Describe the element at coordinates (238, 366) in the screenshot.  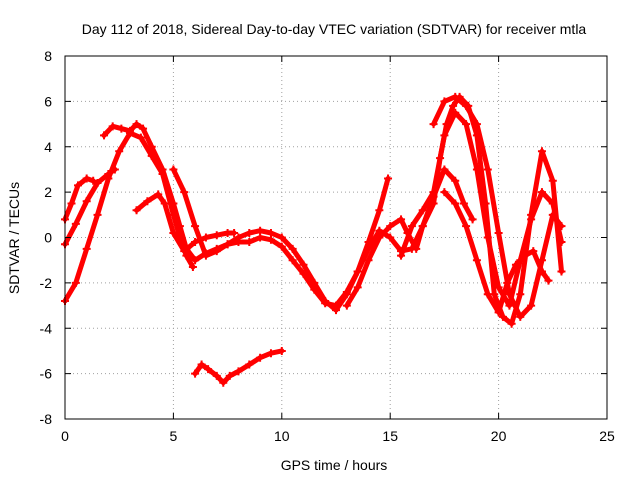
I see `series-trace-k` at that location.